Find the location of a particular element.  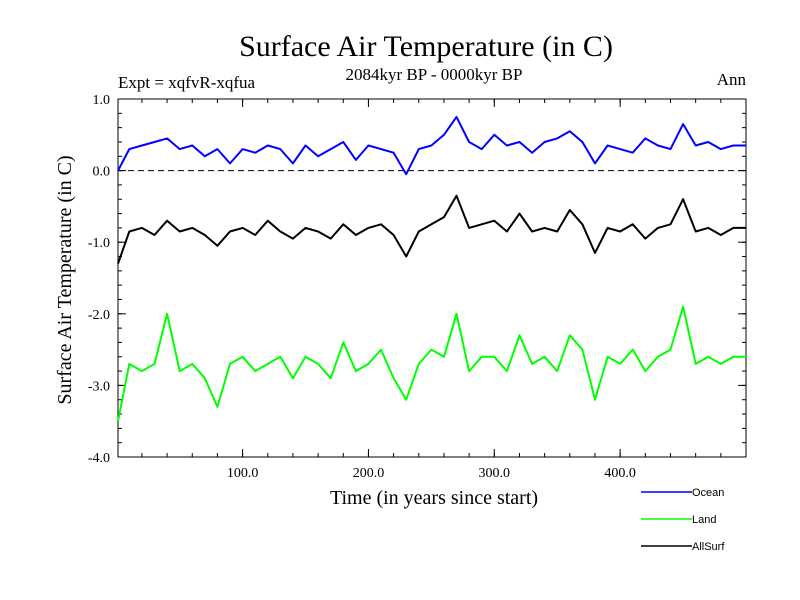

legend-label-allsurf: AllSurf is located at coordinates (708, 547).